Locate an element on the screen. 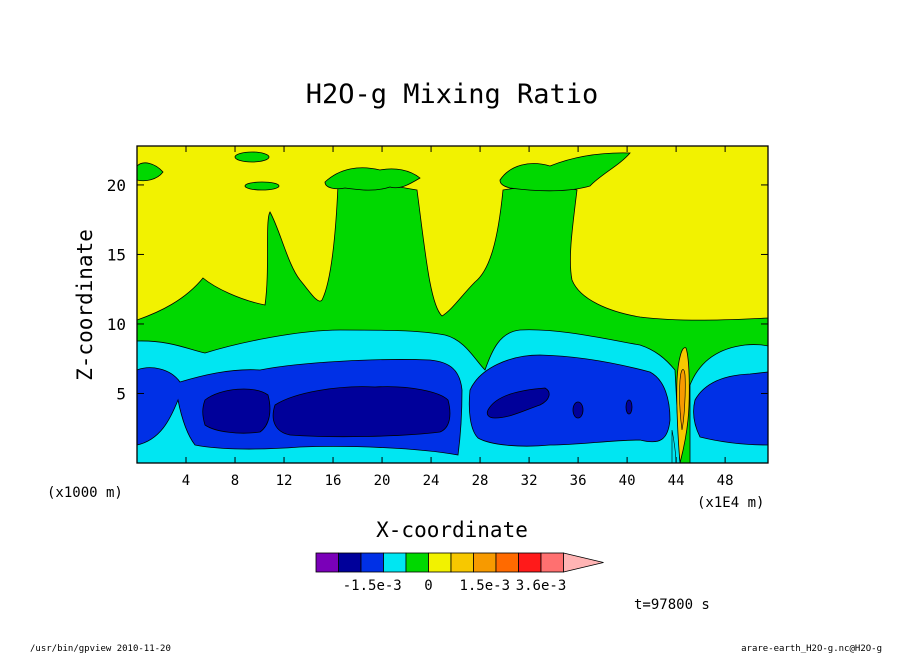 This screenshot has width=904, height=654. x-tick-label: 28 is located at coordinates (480, 481).